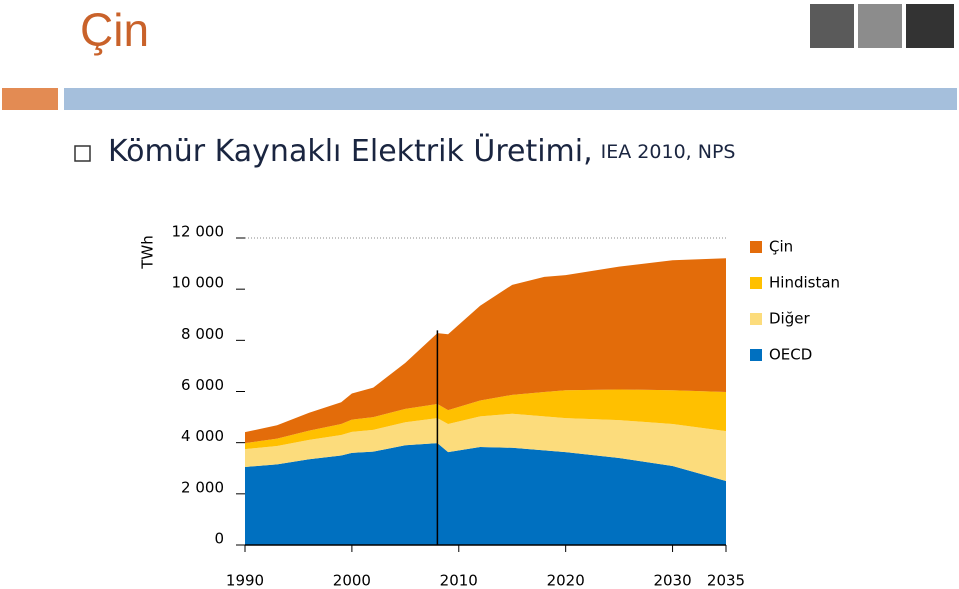 The height and width of the screenshot is (589, 959). Describe the element at coordinates (352, 580) in the screenshot. I see `x-tick-label: 2000` at that location.